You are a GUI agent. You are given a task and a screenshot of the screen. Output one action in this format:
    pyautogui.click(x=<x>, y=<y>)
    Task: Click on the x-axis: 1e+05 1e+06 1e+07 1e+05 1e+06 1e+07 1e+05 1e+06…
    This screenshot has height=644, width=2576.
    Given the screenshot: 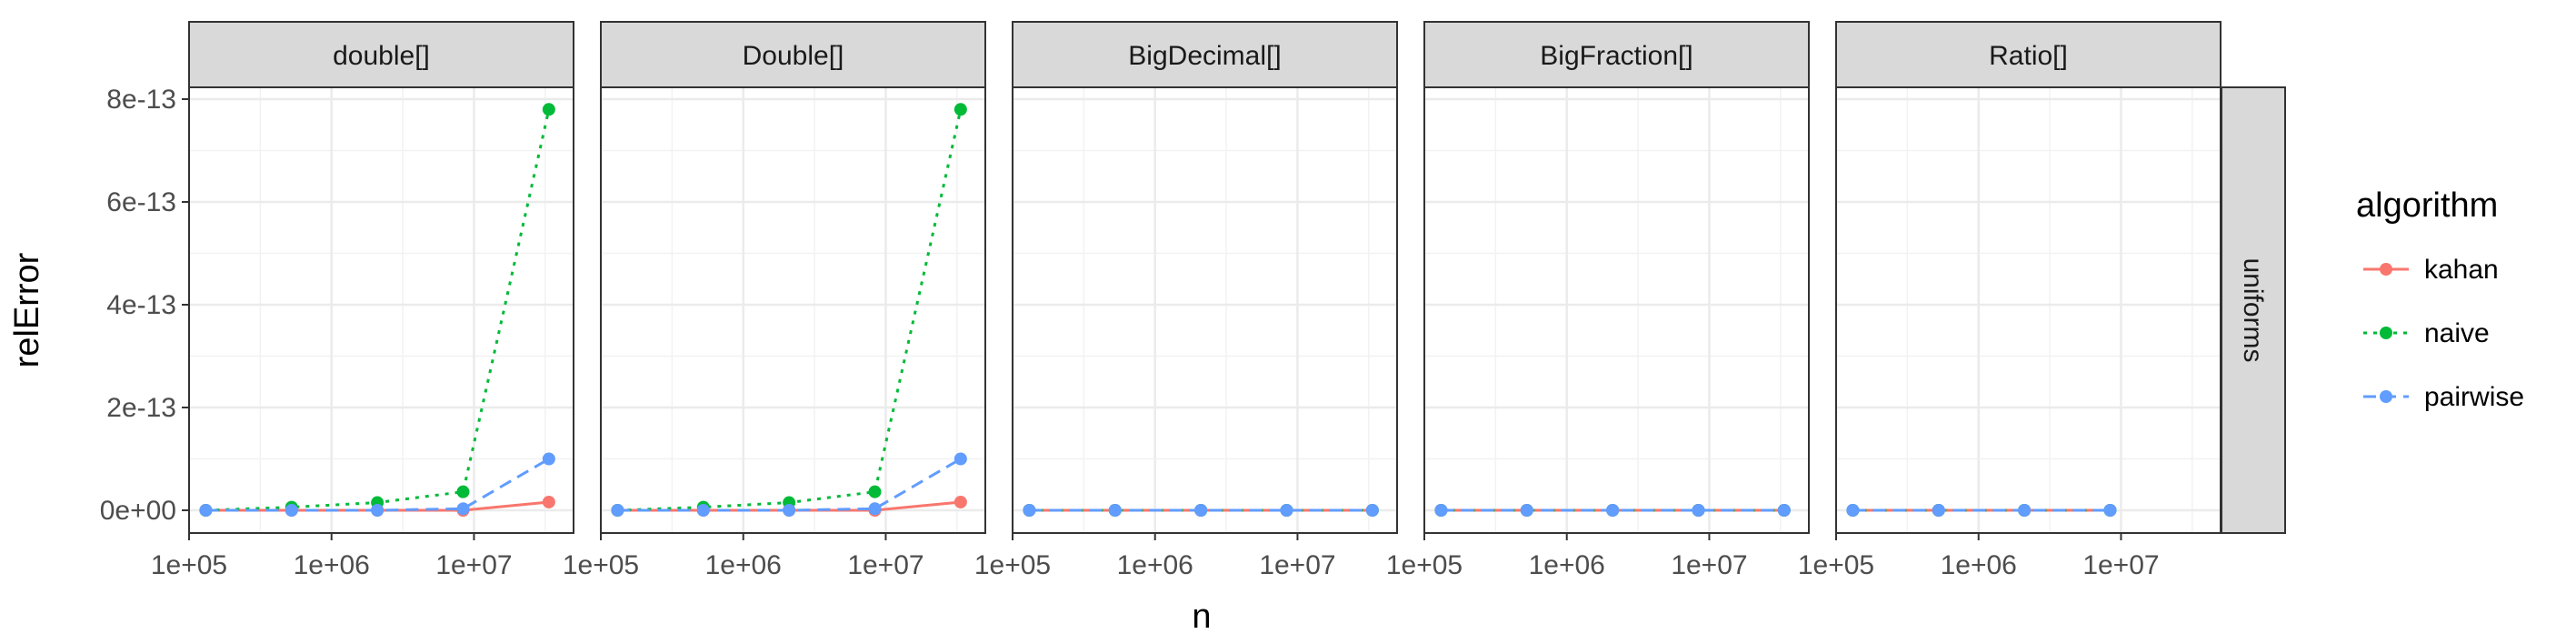 What is the action you would take?
    pyautogui.click(x=1155, y=556)
    